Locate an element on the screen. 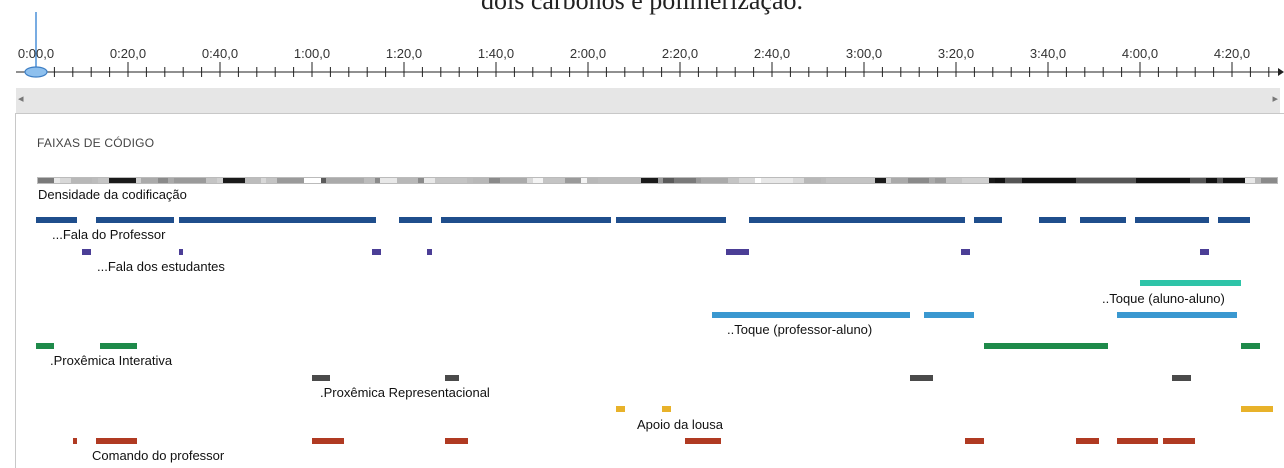  horizontal-scrollbar: ◂ ▸ is located at coordinates (648, 100).